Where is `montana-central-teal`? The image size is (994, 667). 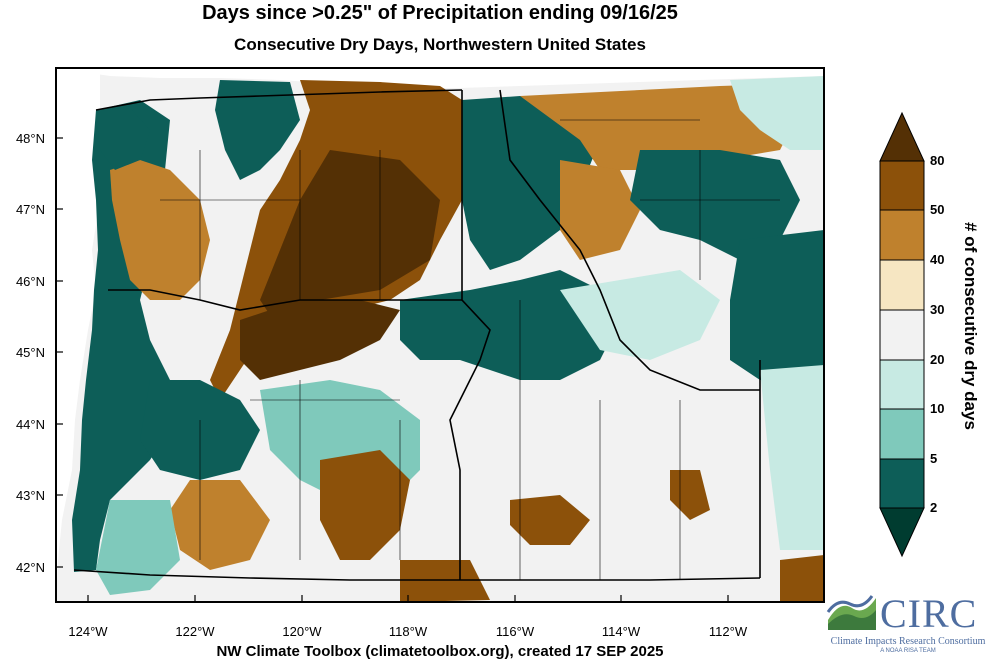 montana-central-teal is located at coordinates (715, 205).